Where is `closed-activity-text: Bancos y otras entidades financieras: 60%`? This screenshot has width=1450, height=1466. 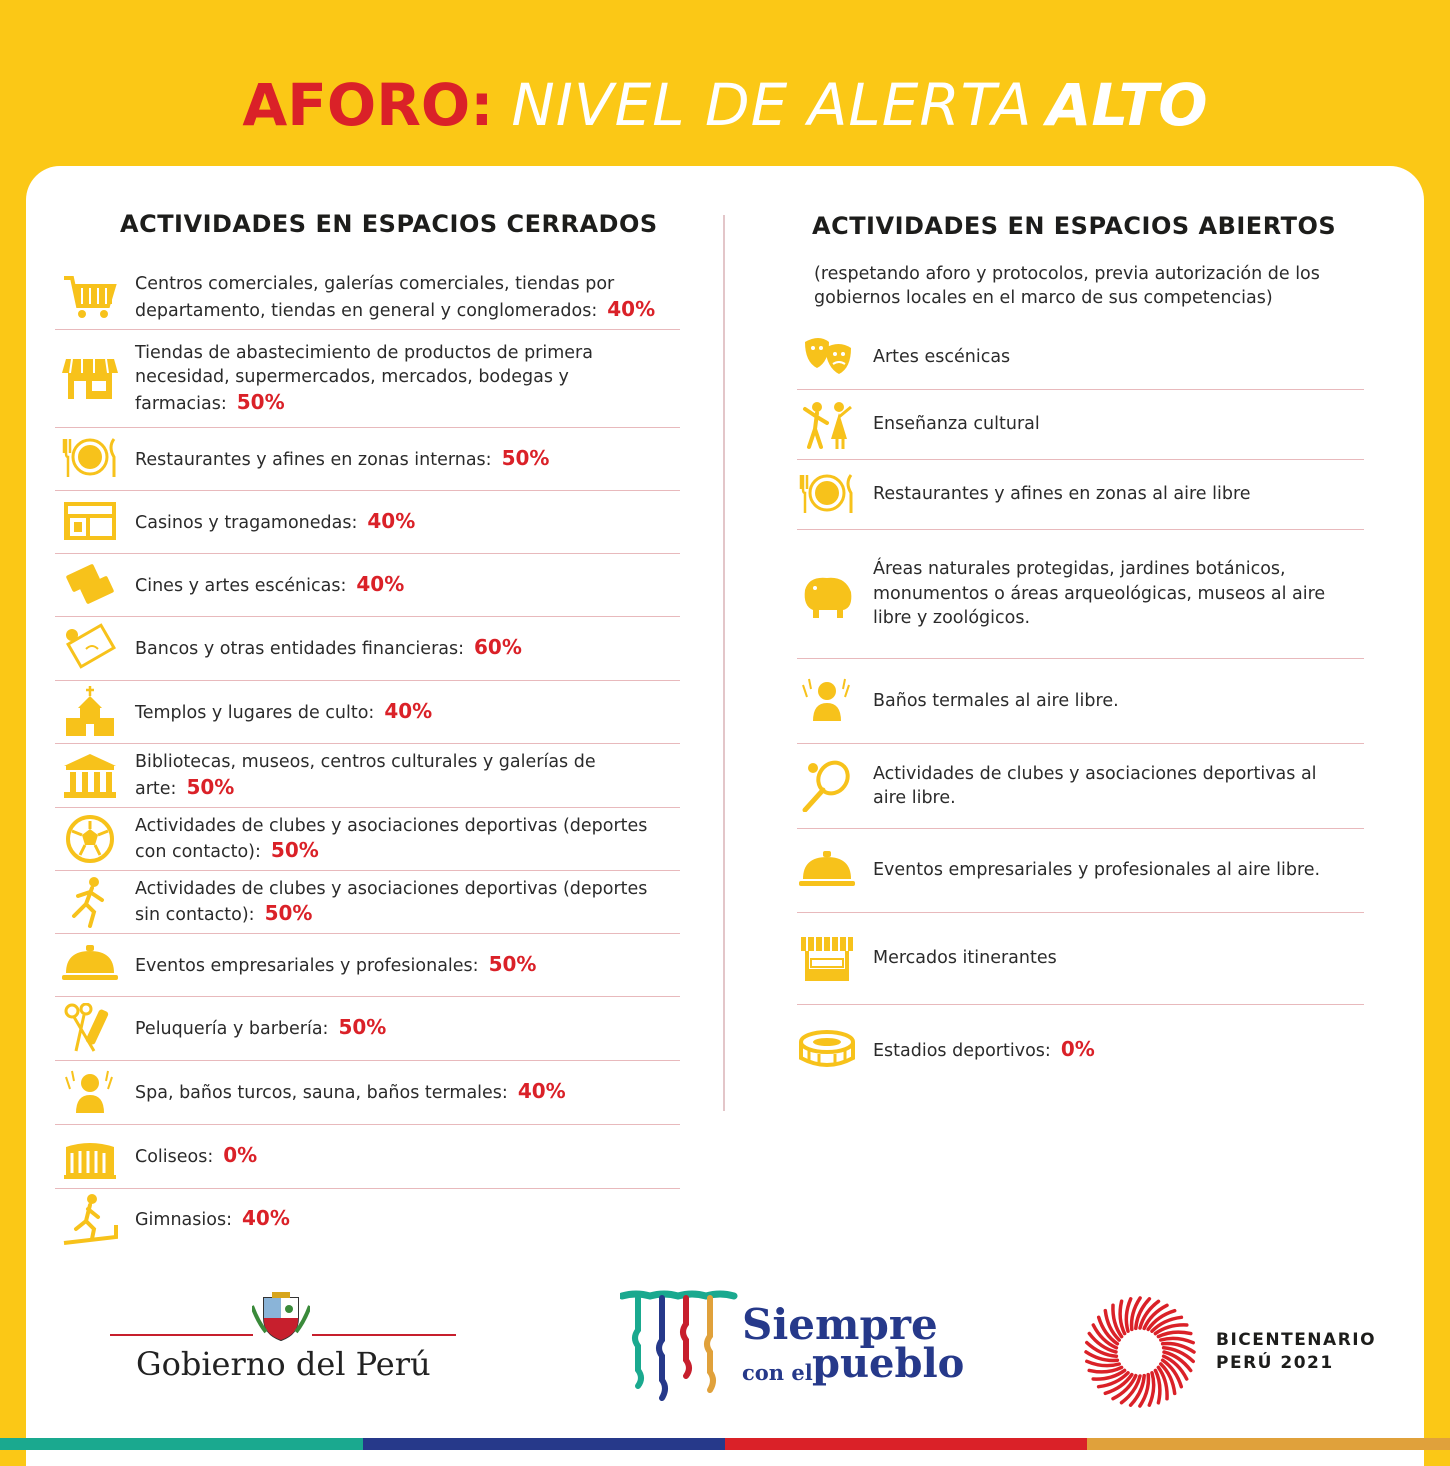
closed-activity-text: Bancos y otras entidades financieras: 60% is located at coordinates (405, 648).